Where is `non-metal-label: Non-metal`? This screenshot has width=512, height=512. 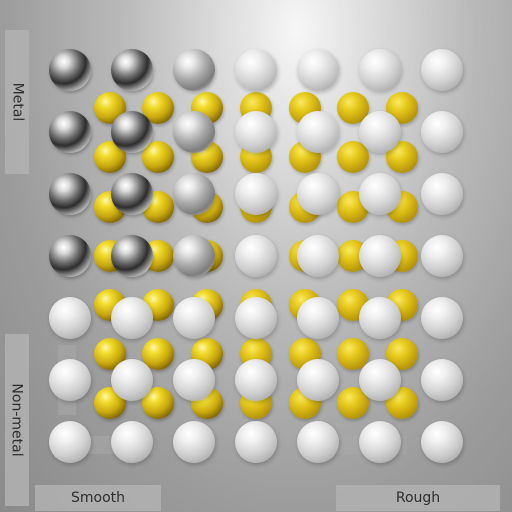 non-metal-label: Non-metal is located at coordinates (17, 420).